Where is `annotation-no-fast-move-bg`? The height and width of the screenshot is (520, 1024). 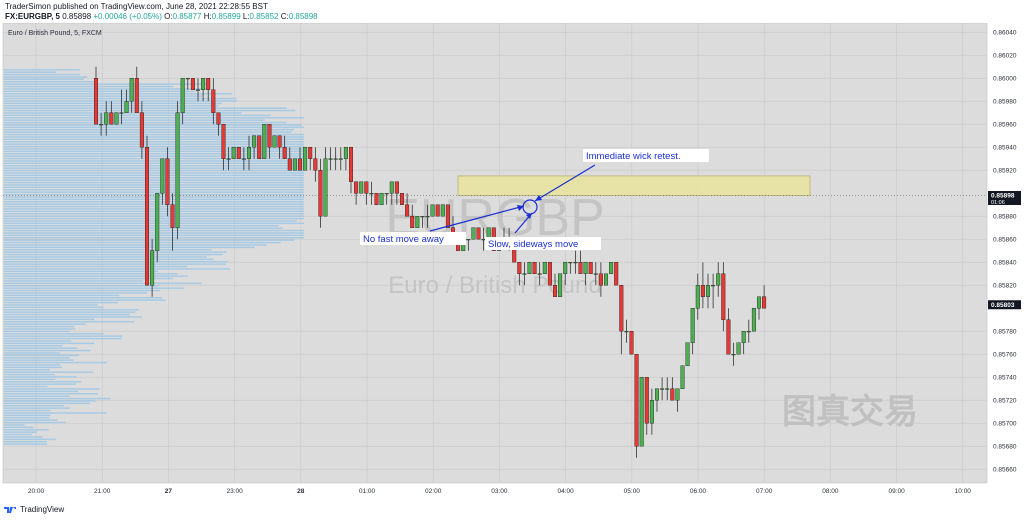 annotation-no-fast-move-bg is located at coordinates (413, 238).